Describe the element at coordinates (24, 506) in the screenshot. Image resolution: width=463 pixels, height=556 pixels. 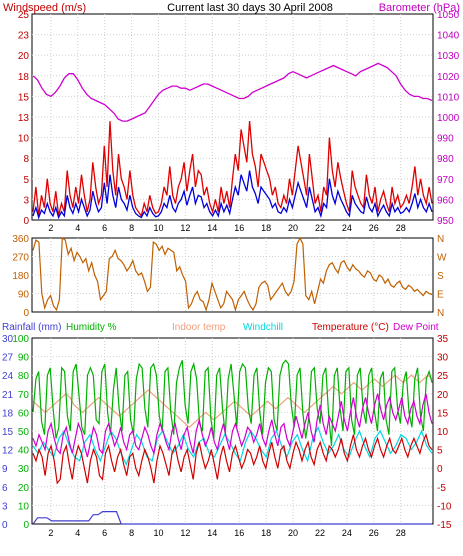
I see `humidity-tick-label: 10` at that location.